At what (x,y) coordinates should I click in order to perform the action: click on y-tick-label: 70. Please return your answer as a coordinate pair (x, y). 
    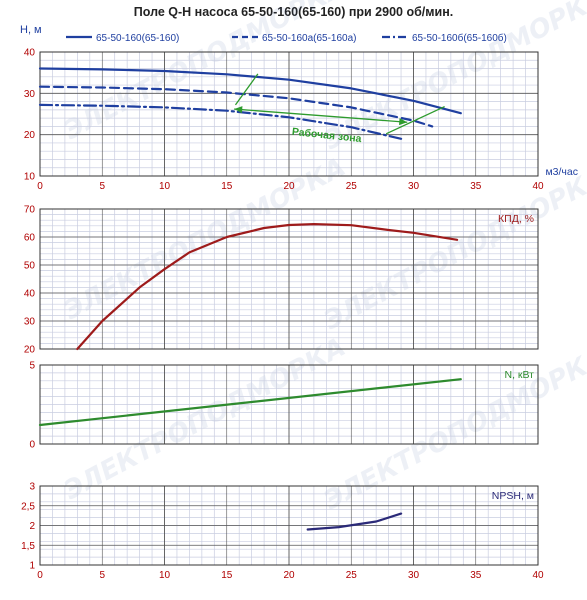
    Looking at the image, I should click on (30, 210).